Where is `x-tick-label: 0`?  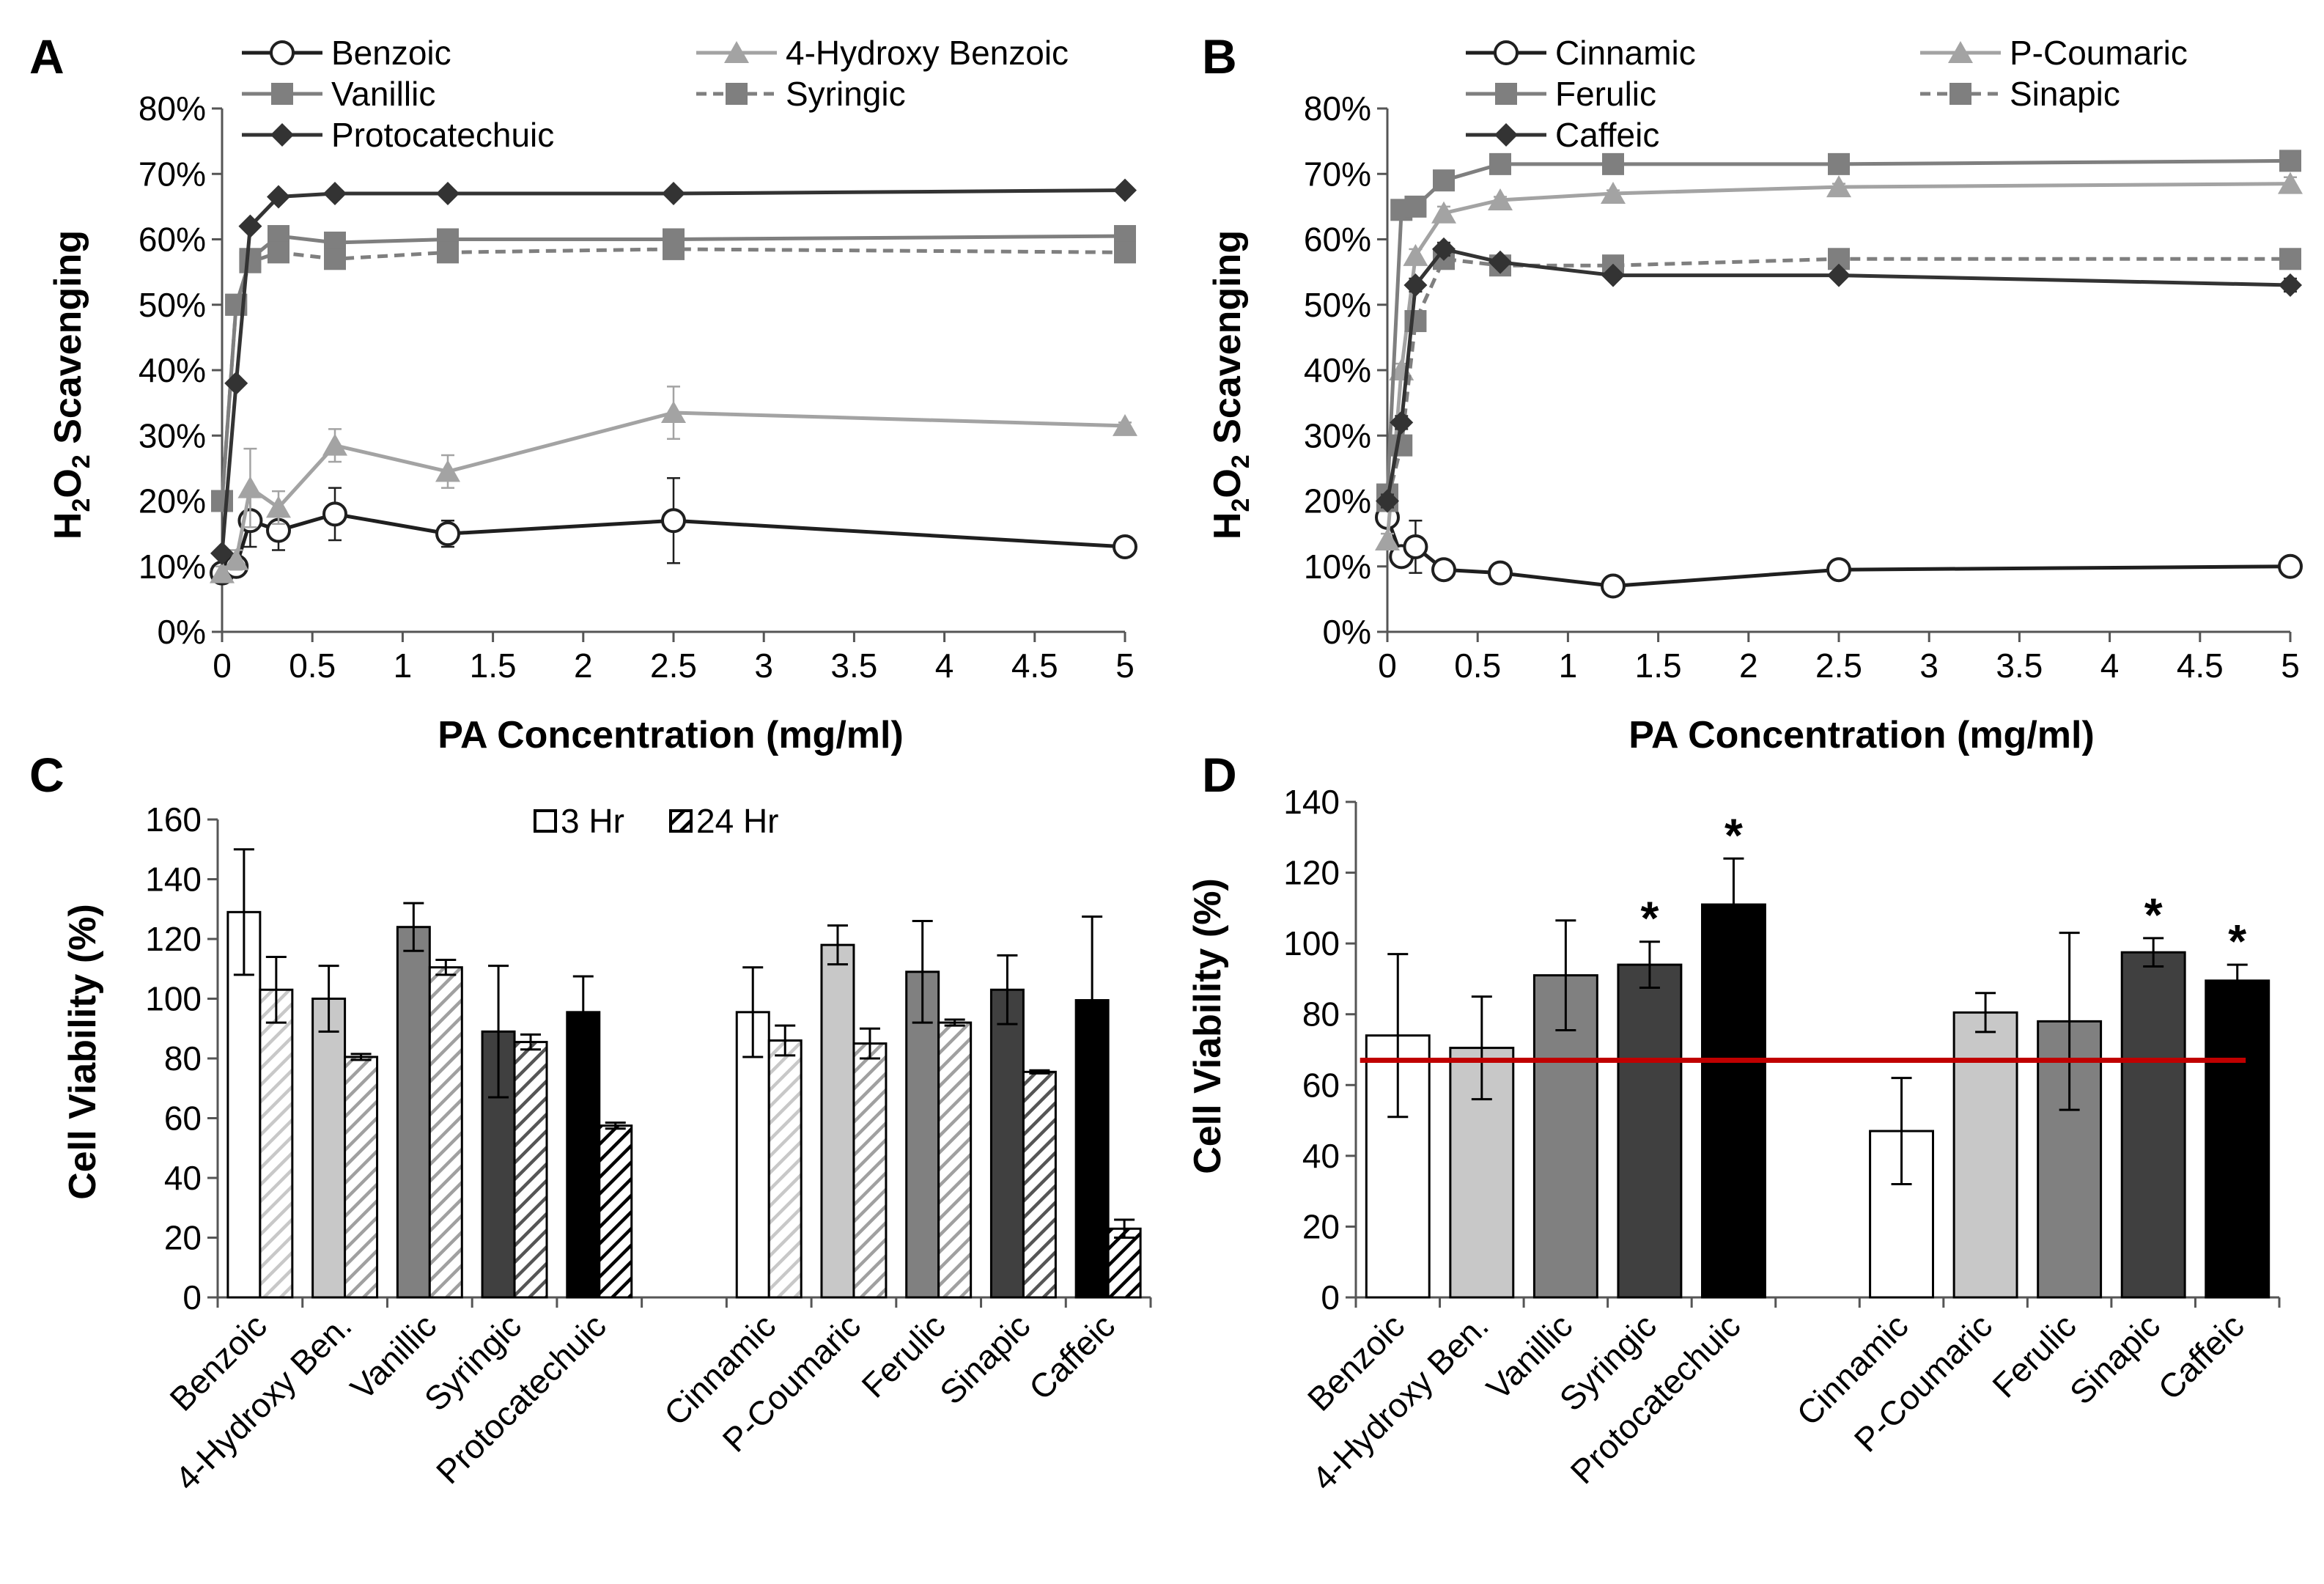 x-tick-label: 0 is located at coordinates (1387, 666).